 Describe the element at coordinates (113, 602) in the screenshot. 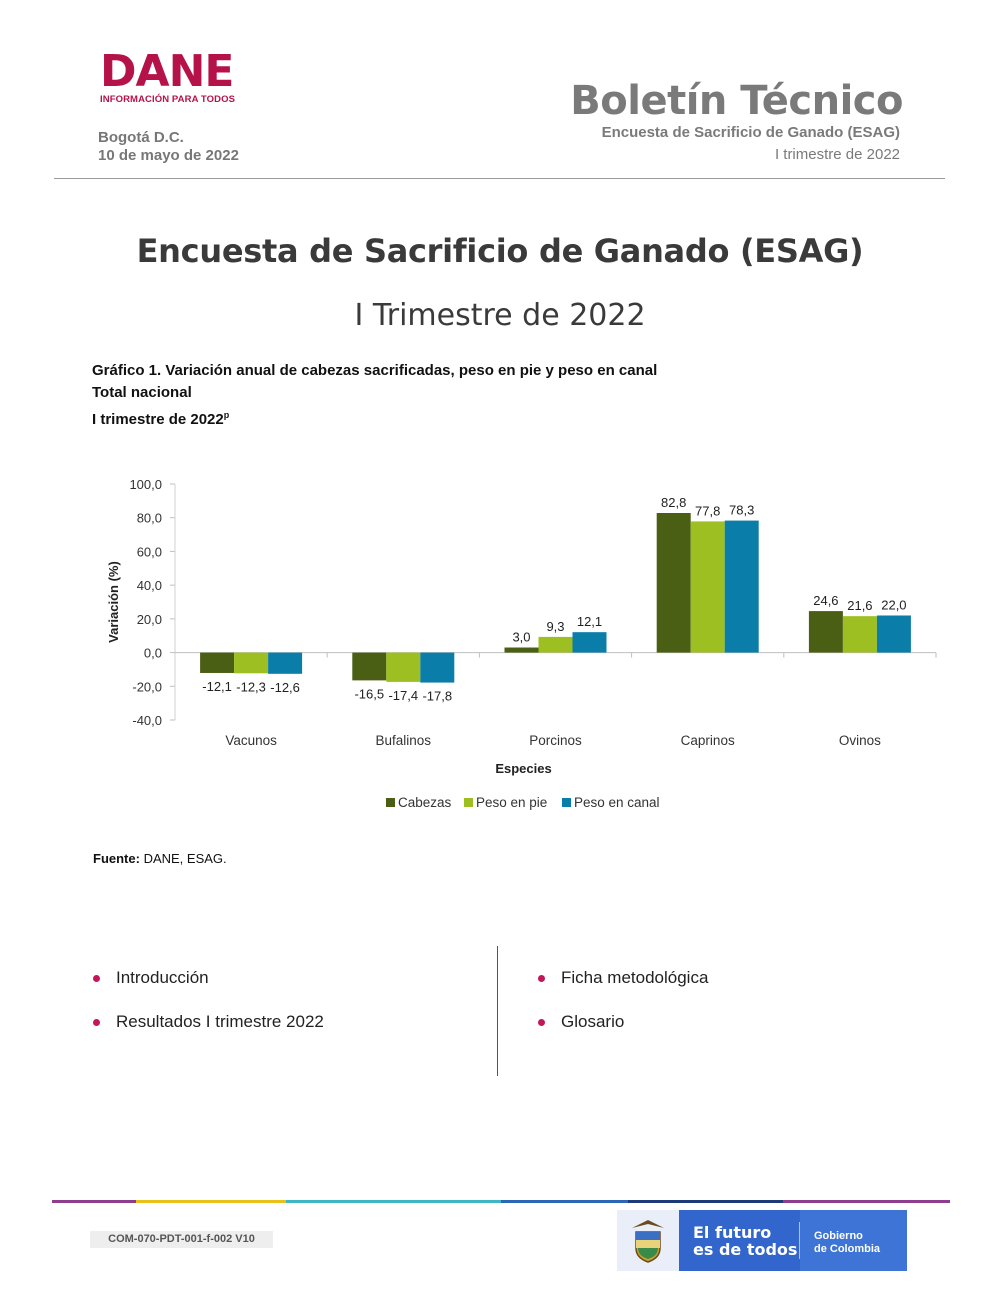

I see `y-axis-title: Variación (%)` at that location.